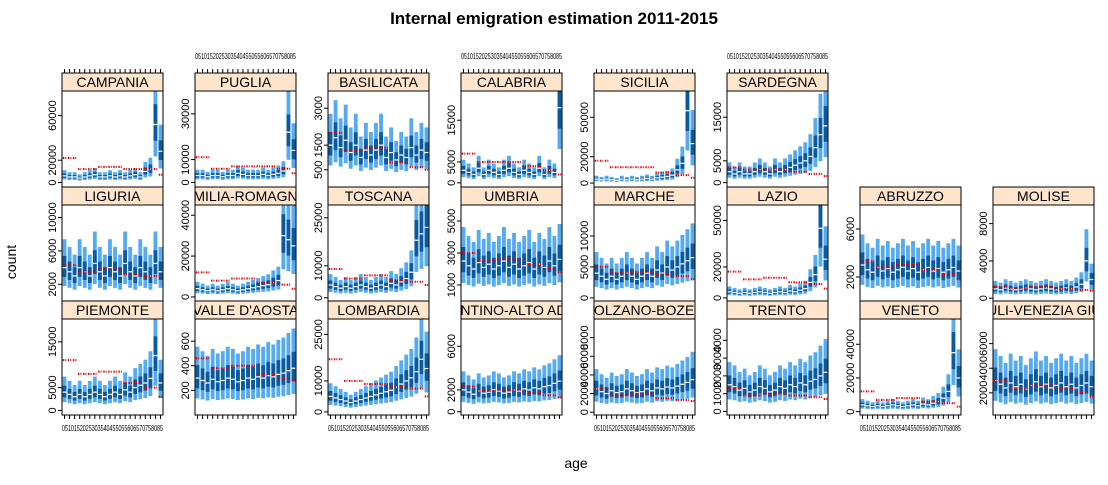 The height and width of the screenshot is (485, 1108). What do you see at coordinates (186, 256) in the screenshot?
I see `y-tick-label: 20000` at bounding box center [186, 256].